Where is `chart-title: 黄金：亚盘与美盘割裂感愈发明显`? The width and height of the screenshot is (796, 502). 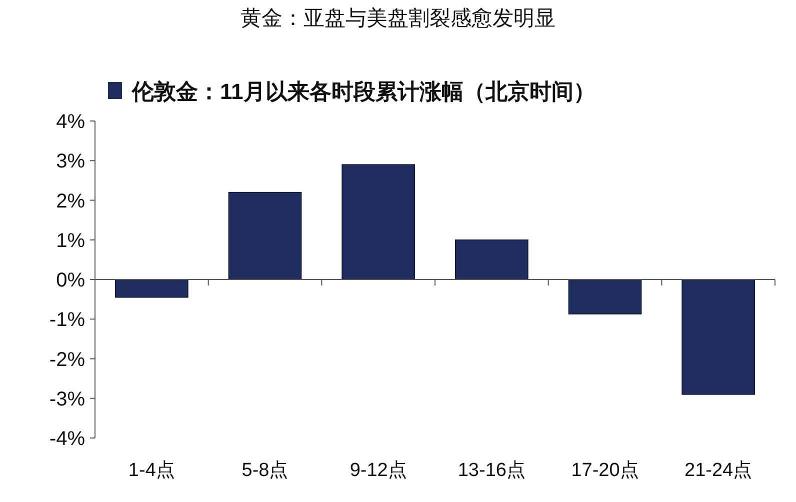 chart-title: 黄金：亚盘与美盘割裂感愈发明显 is located at coordinates (398, 18).